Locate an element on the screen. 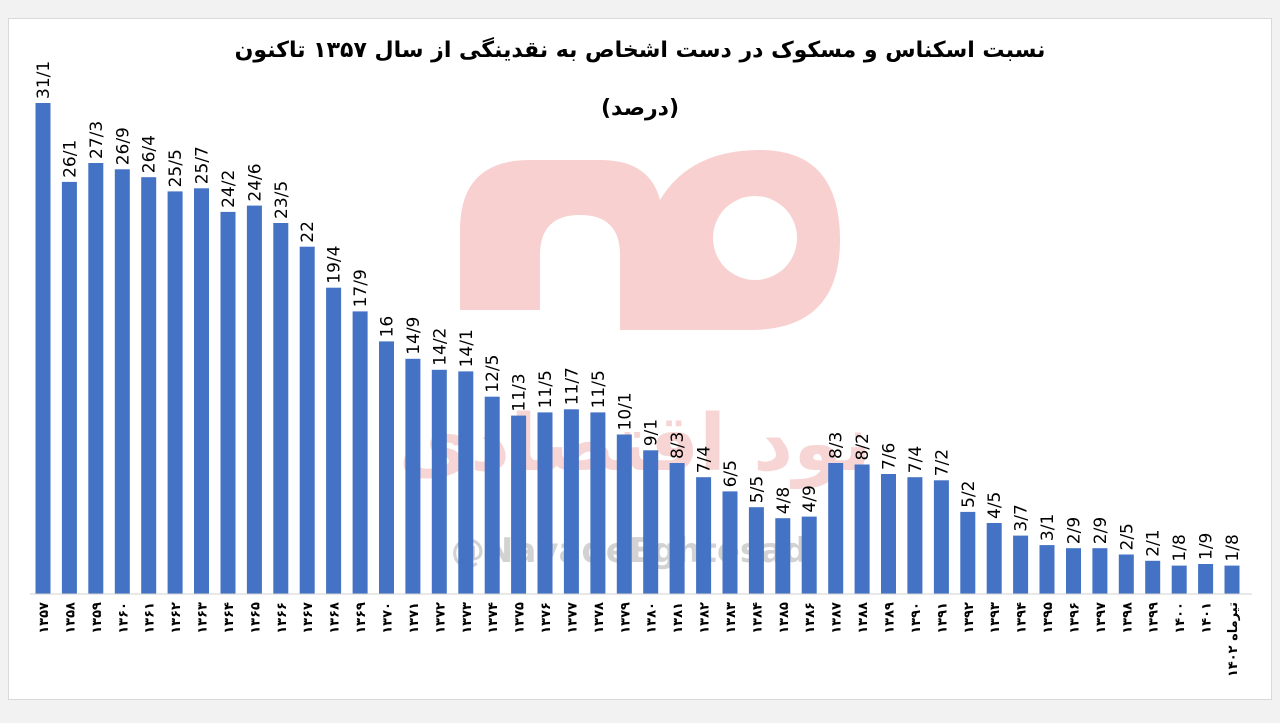  data-label: 2/5 is located at coordinates (1127, 536).